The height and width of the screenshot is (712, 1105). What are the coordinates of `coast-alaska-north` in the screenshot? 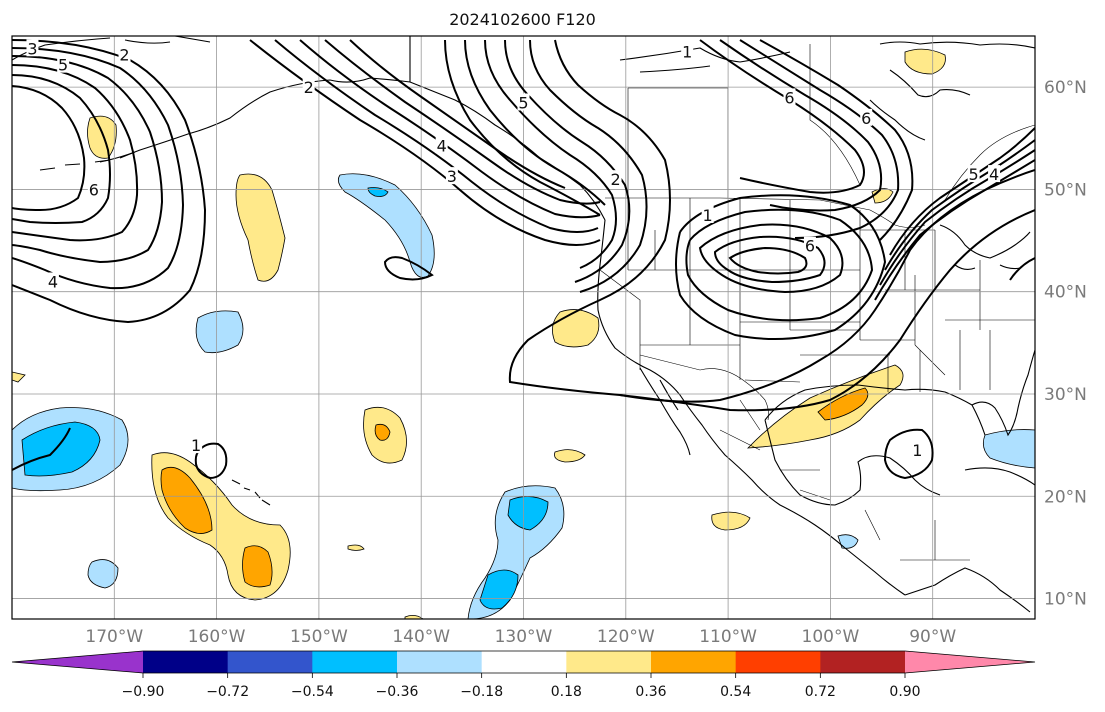 It's located at (111, 48).